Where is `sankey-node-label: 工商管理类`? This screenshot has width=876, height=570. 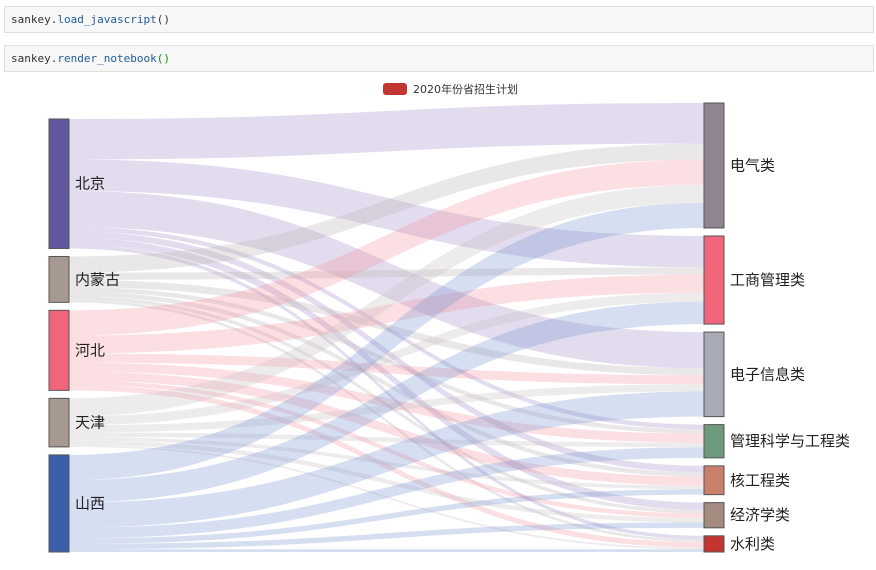 sankey-node-label: 工商管理类 is located at coordinates (767, 280).